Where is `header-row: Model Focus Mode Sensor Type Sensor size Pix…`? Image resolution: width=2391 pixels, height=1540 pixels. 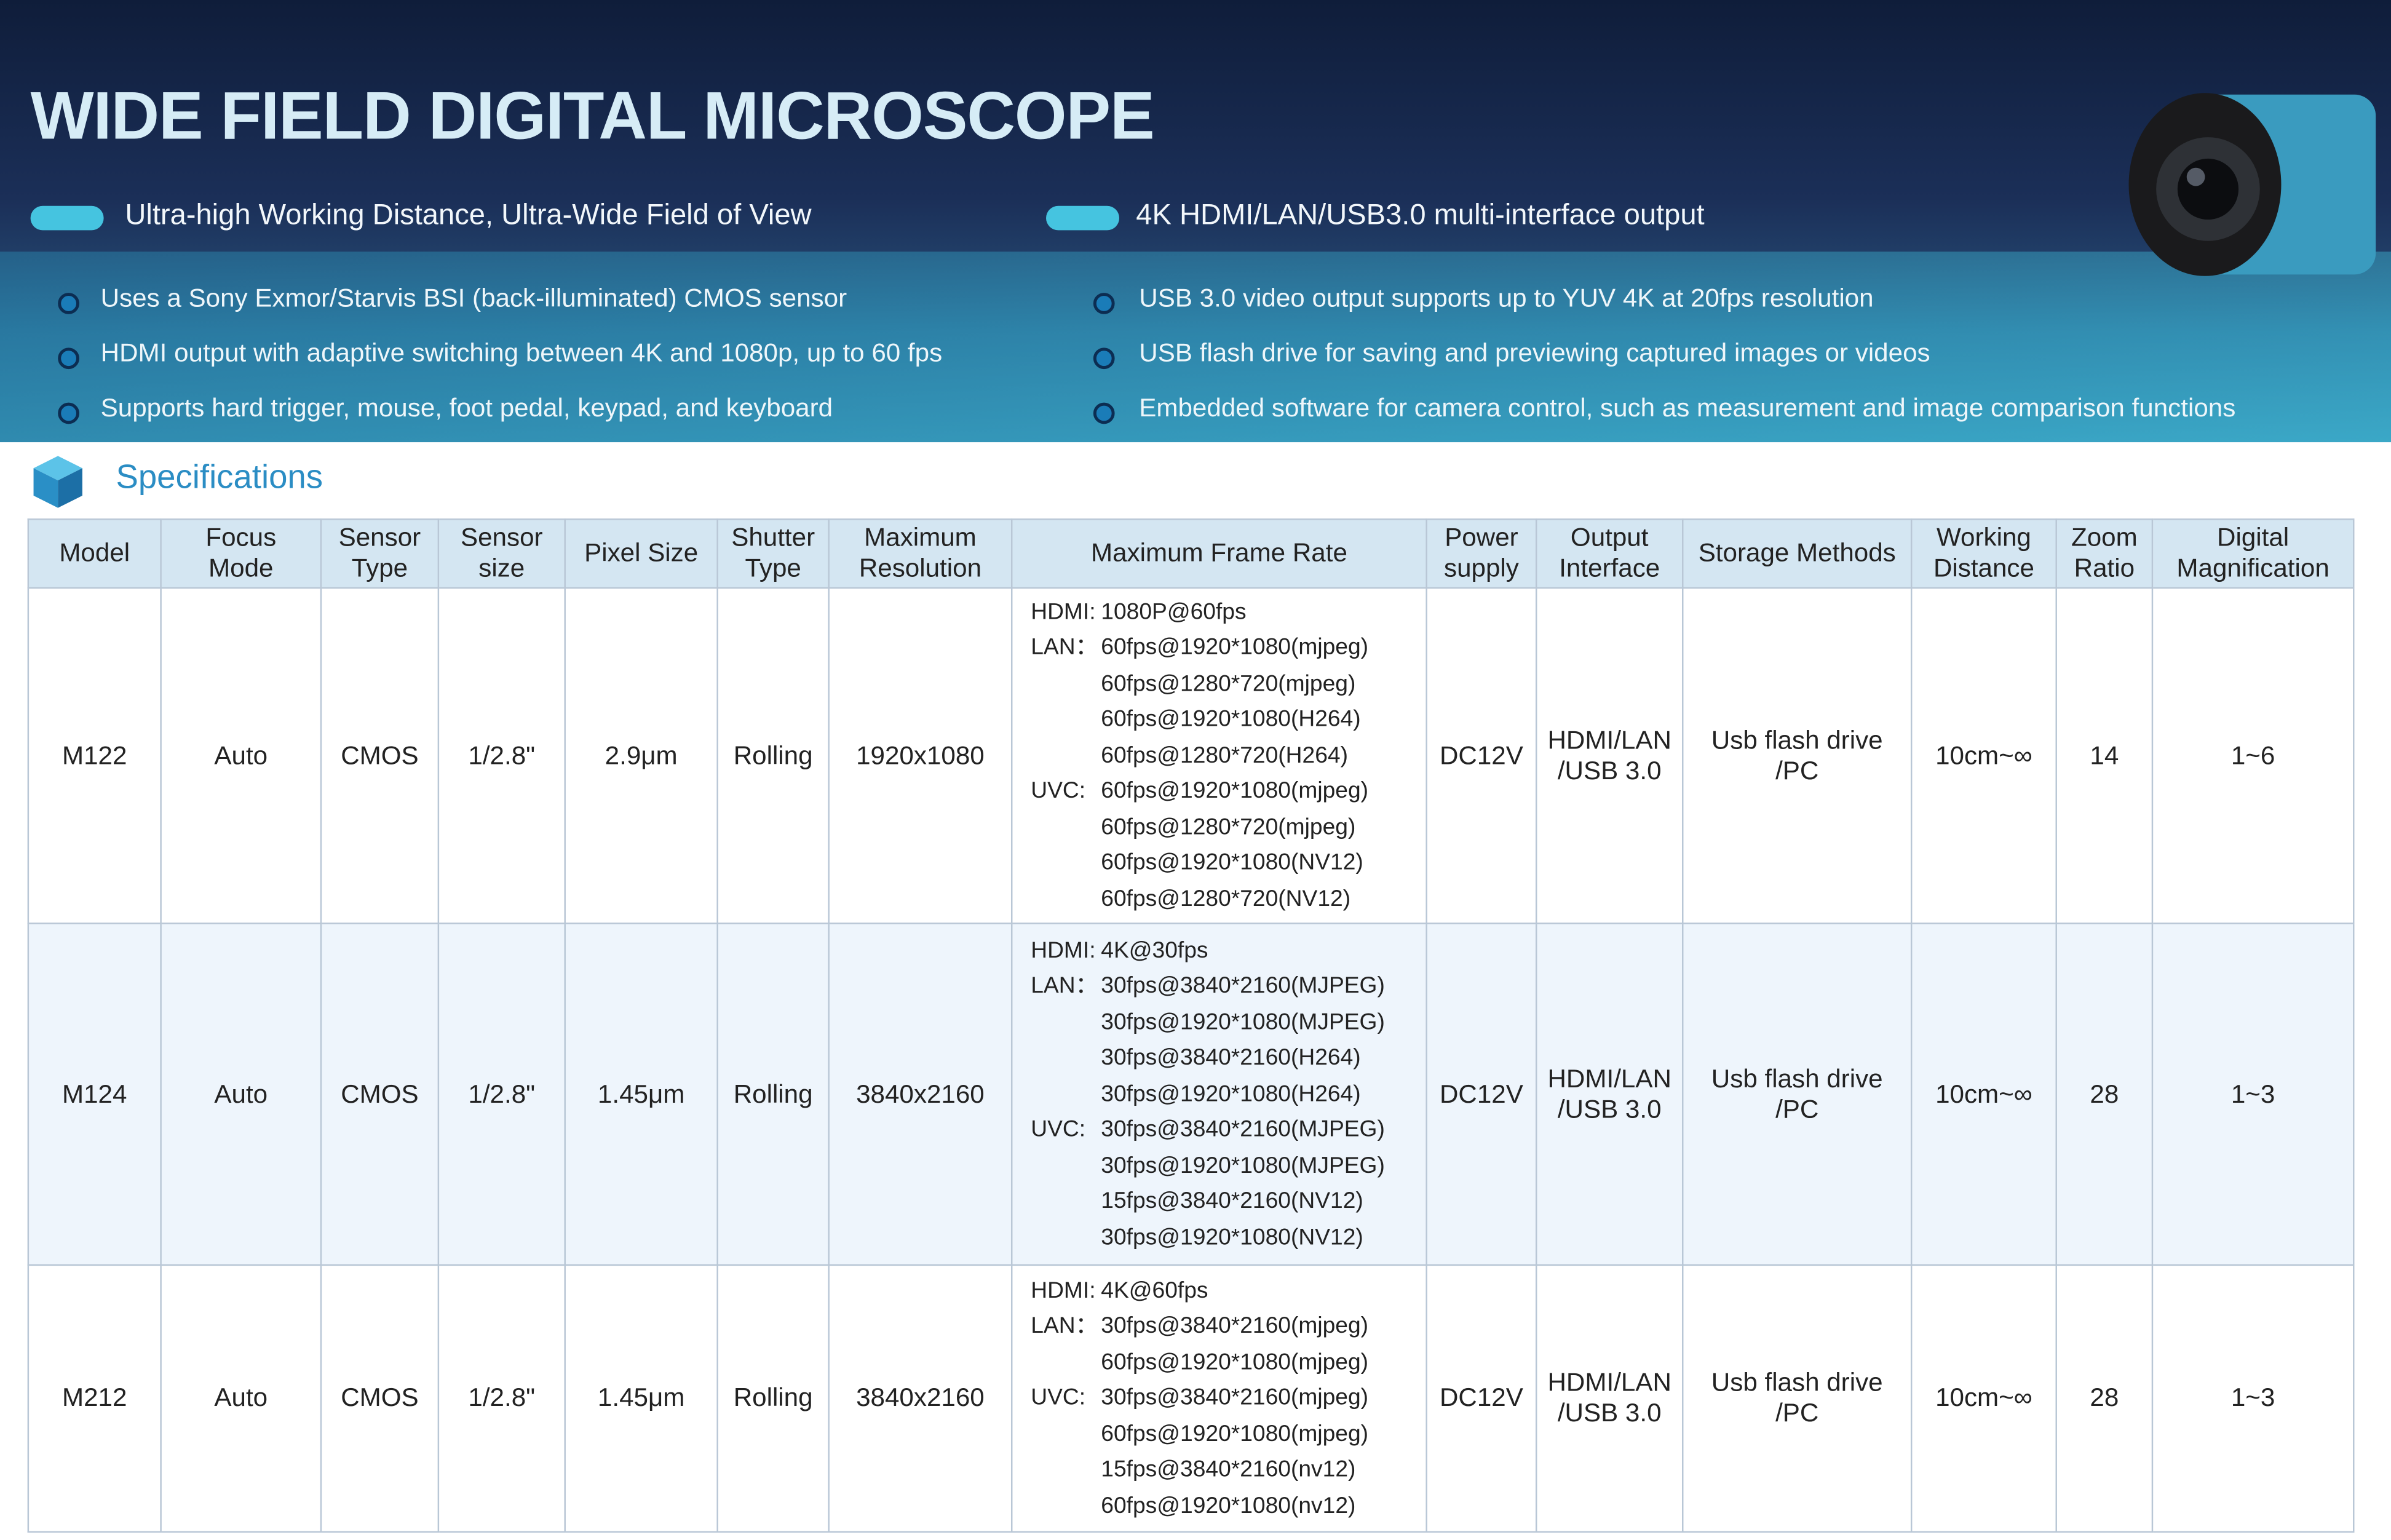
header-row: Model Focus Mode Sensor Type Sensor size Pix… is located at coordinates (1191, 554).